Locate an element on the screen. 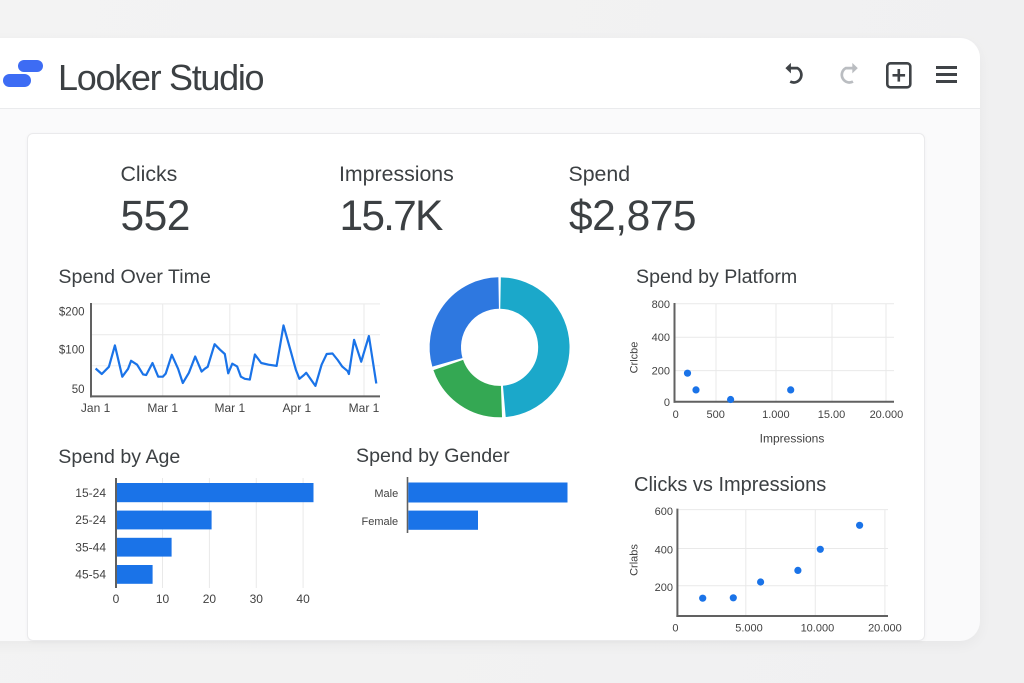 This screenshot has height=683, width=1024. svg-text: 10.000 is located at coordinates (818, 628).